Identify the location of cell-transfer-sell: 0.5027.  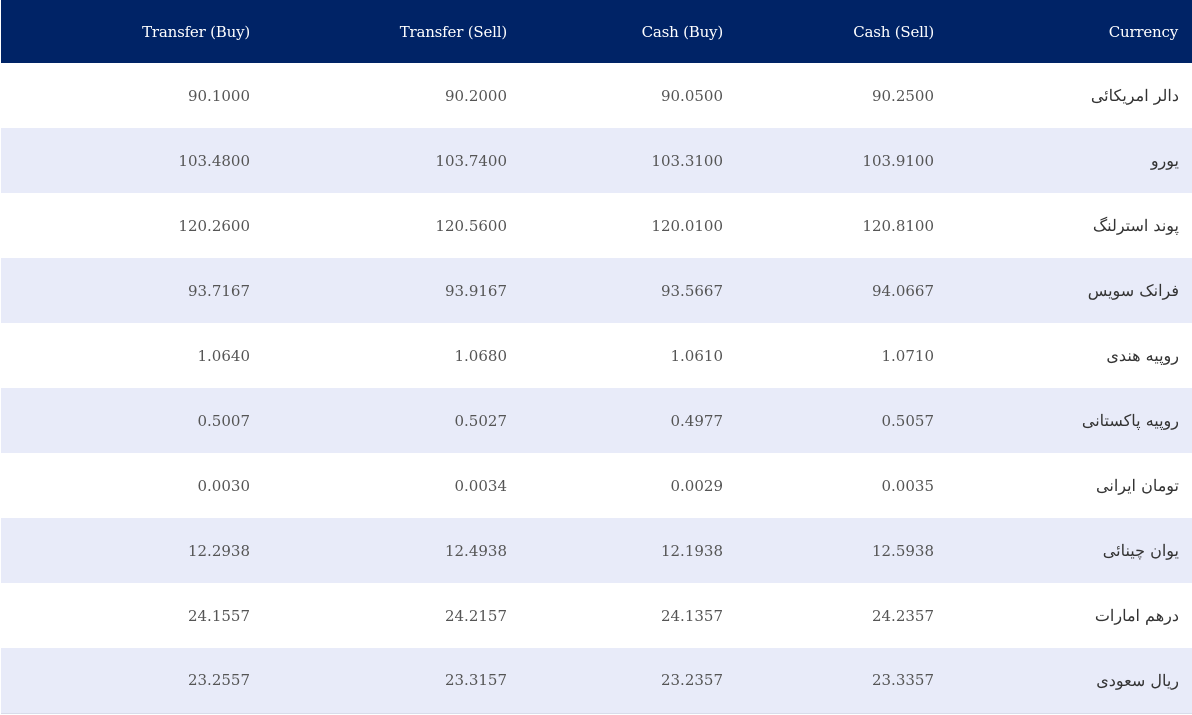
(481, 420).